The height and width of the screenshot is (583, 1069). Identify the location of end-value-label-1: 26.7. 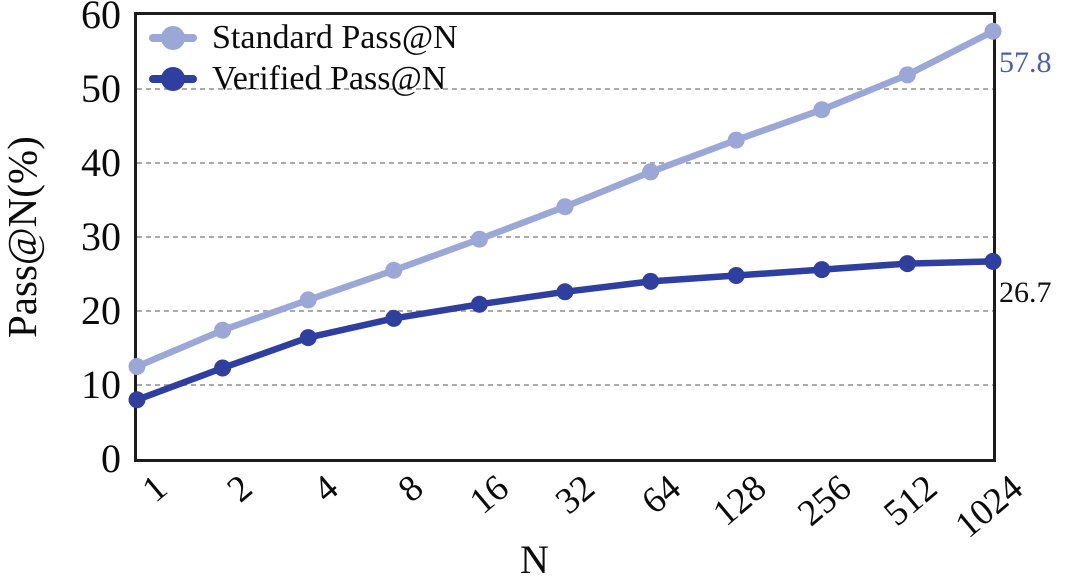
(1025, 293).